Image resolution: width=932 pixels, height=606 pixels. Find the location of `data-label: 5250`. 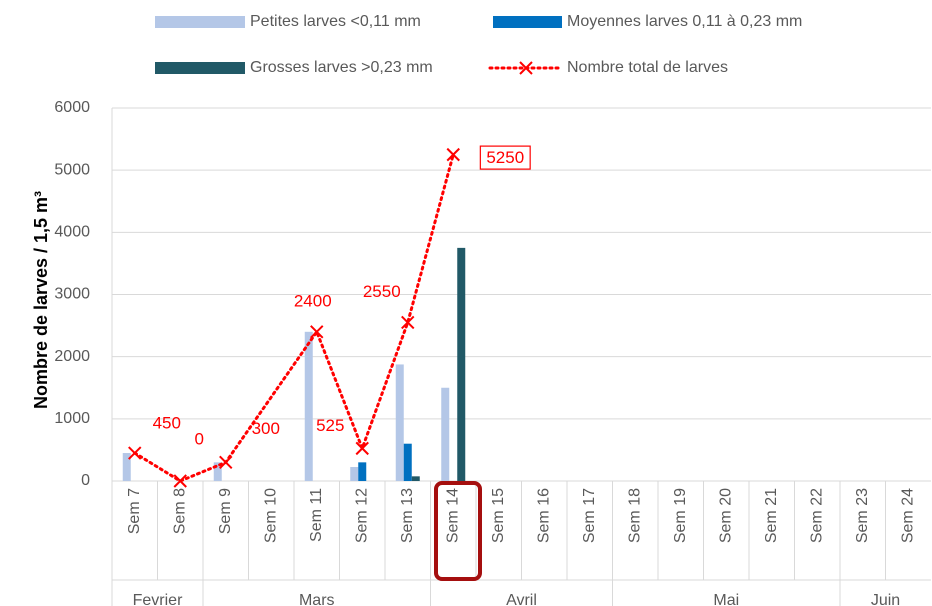

data-label: 5250 is located at coordinates (505, 157).